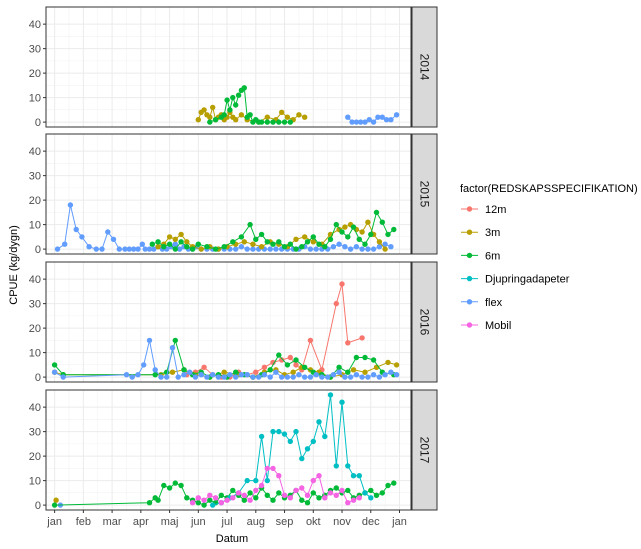  Describe the element at coordinates (483, 210) in the screenshot. I see `legend-entry-12m: 12m` at that location.